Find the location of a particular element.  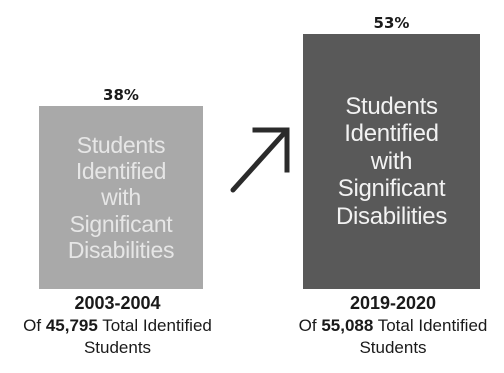

value-label-2019-2020: 53% is located at coordinates (391, 23).